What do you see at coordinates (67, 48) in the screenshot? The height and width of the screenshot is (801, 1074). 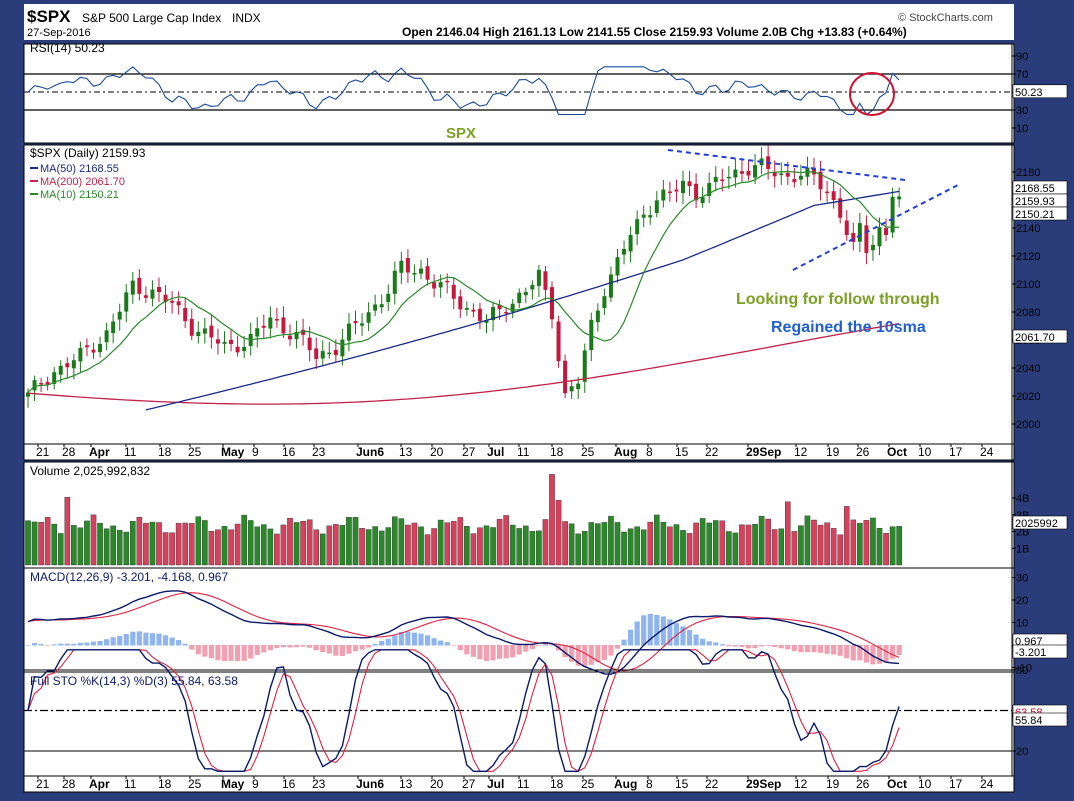 I see `rsi-title: RSI(14) 50.23` at bounding box center [67, 48].